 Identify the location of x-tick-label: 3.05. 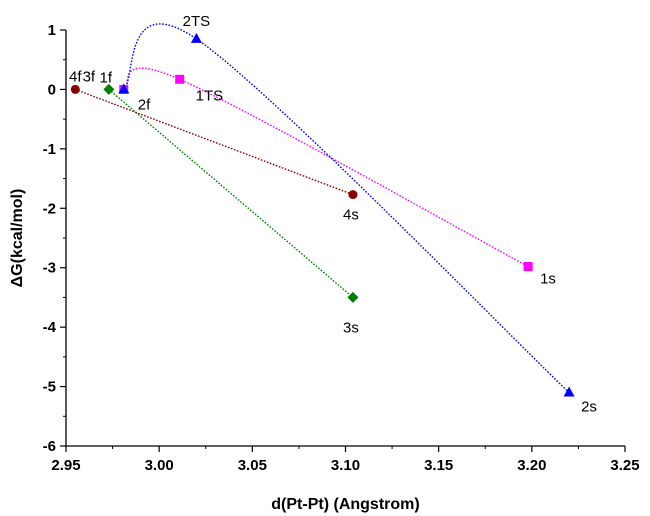
(252, 465).